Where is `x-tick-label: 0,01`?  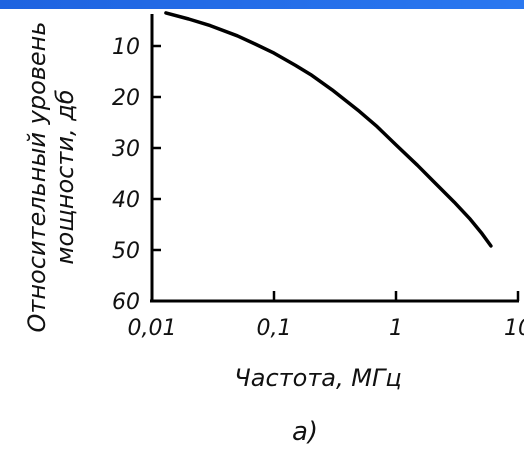 x-tick-label: 0,01 is located at coordinates (152, 328).